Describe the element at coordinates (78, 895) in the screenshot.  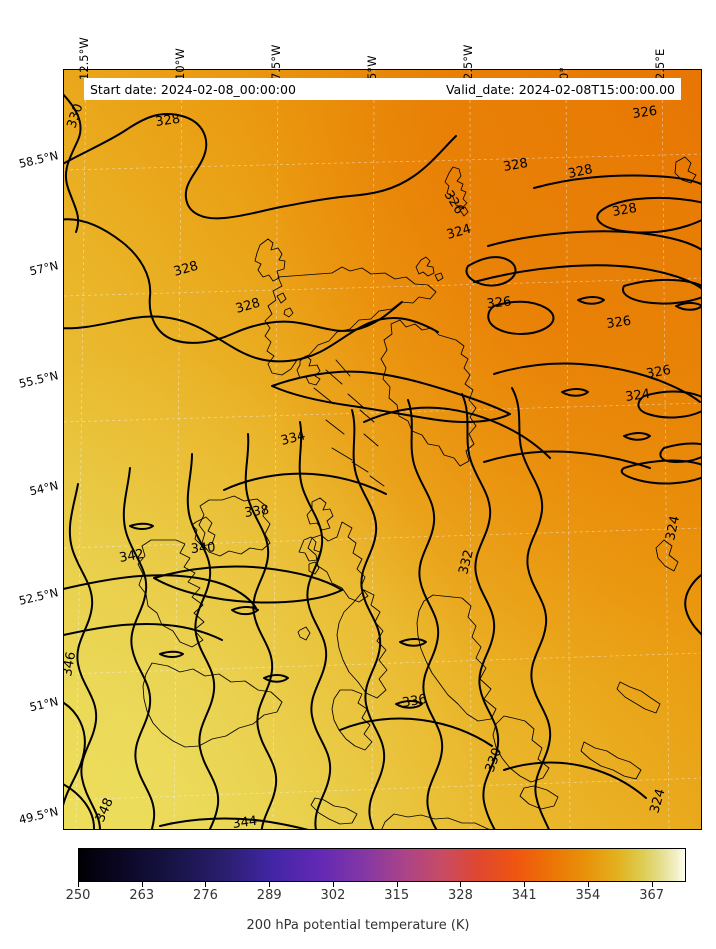
I see `colorbar-tick-label: 250` at that location.